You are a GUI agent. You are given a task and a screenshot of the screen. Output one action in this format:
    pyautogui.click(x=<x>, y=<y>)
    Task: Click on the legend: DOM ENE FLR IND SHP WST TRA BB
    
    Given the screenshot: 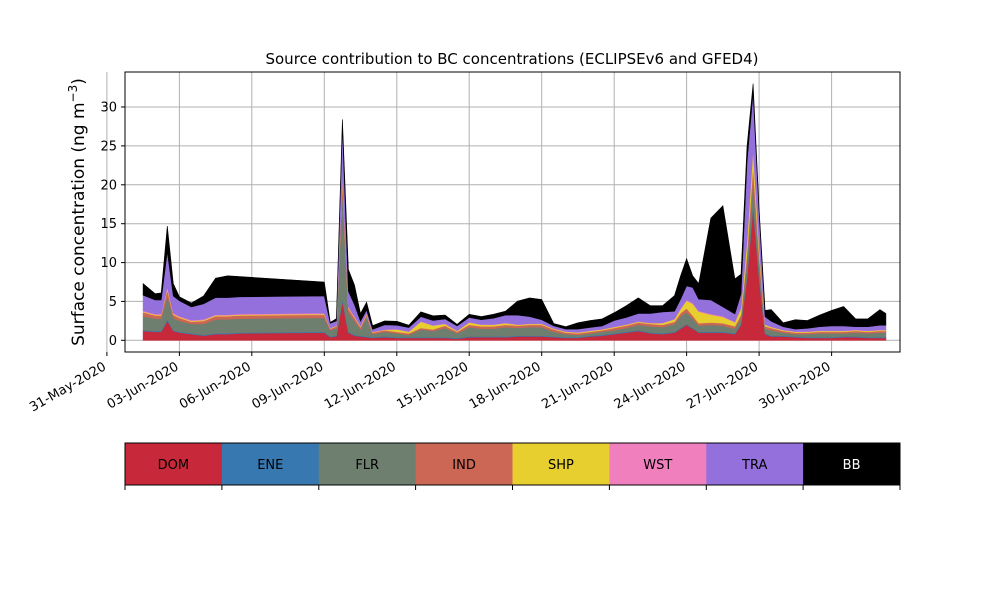 What is the action you would take?
    pyautogui.click(x=512, y=466)
    